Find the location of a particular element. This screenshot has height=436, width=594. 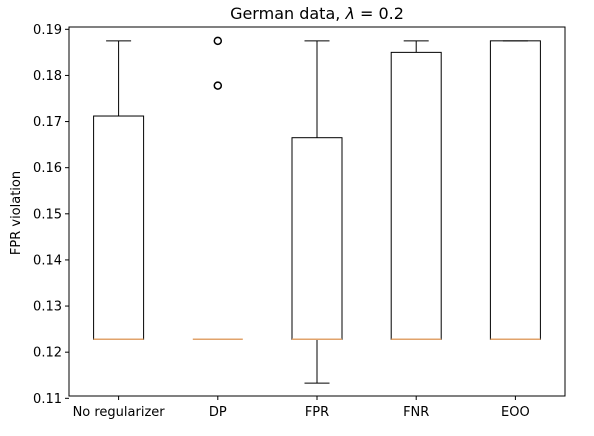

y-tick-label: 0.17 is located at coordinates (47, 122).